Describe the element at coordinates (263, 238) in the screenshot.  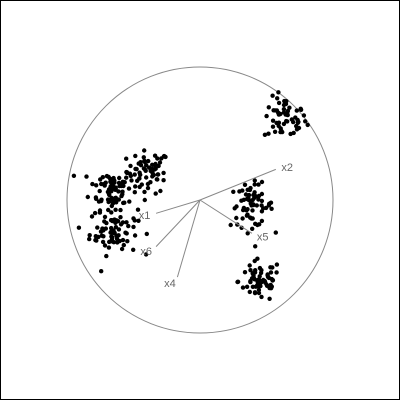
I see `axis-label-x5: x5` at that location.